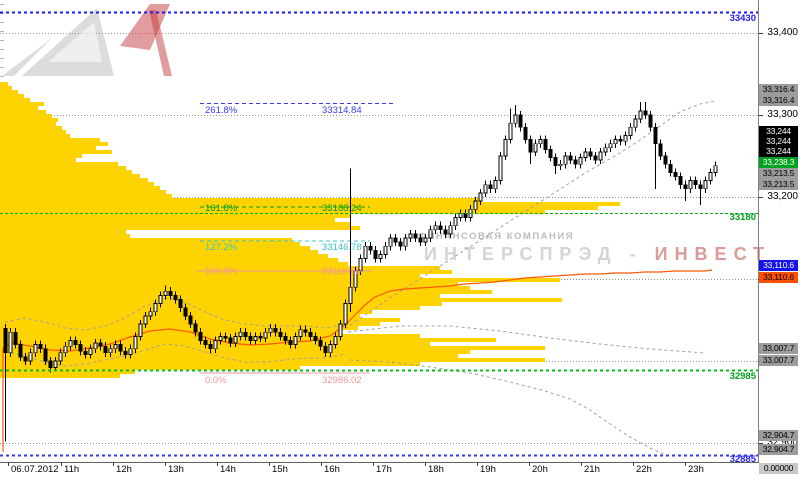 This screenshot has width=800, height=480. I want to click on x-axis-tick-label: 23h, so click(696, 469).